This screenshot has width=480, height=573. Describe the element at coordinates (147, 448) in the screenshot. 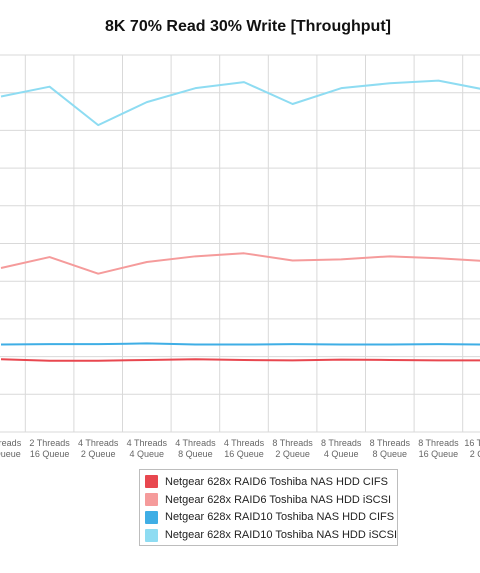

I see `x-tick-label: 4 Threads 4 Queue` at that location.